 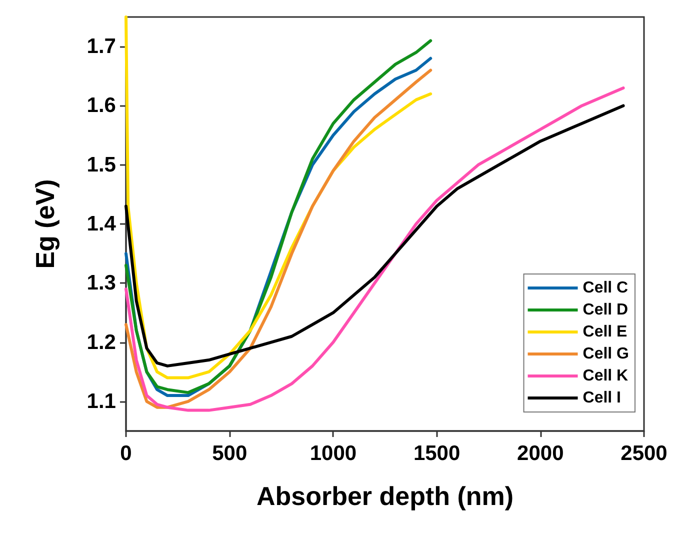 I want to click on legend-label: Cell C, so click(x=605, y=288).